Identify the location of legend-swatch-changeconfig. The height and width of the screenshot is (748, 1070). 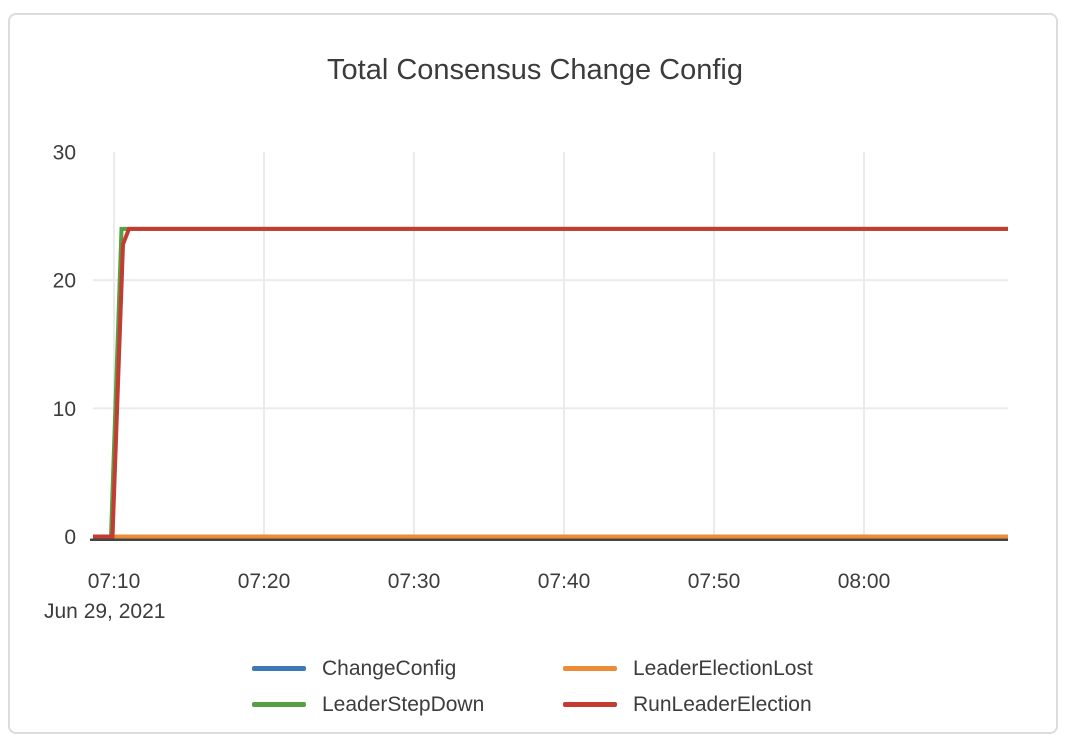
(279, 668).